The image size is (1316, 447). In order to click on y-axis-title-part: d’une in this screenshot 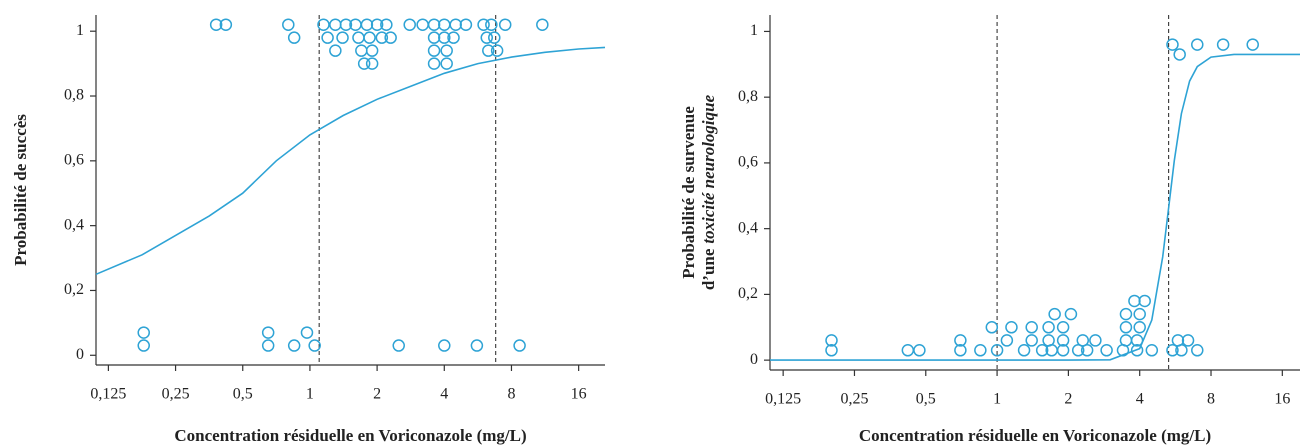, I will do `click(708, 269)`.